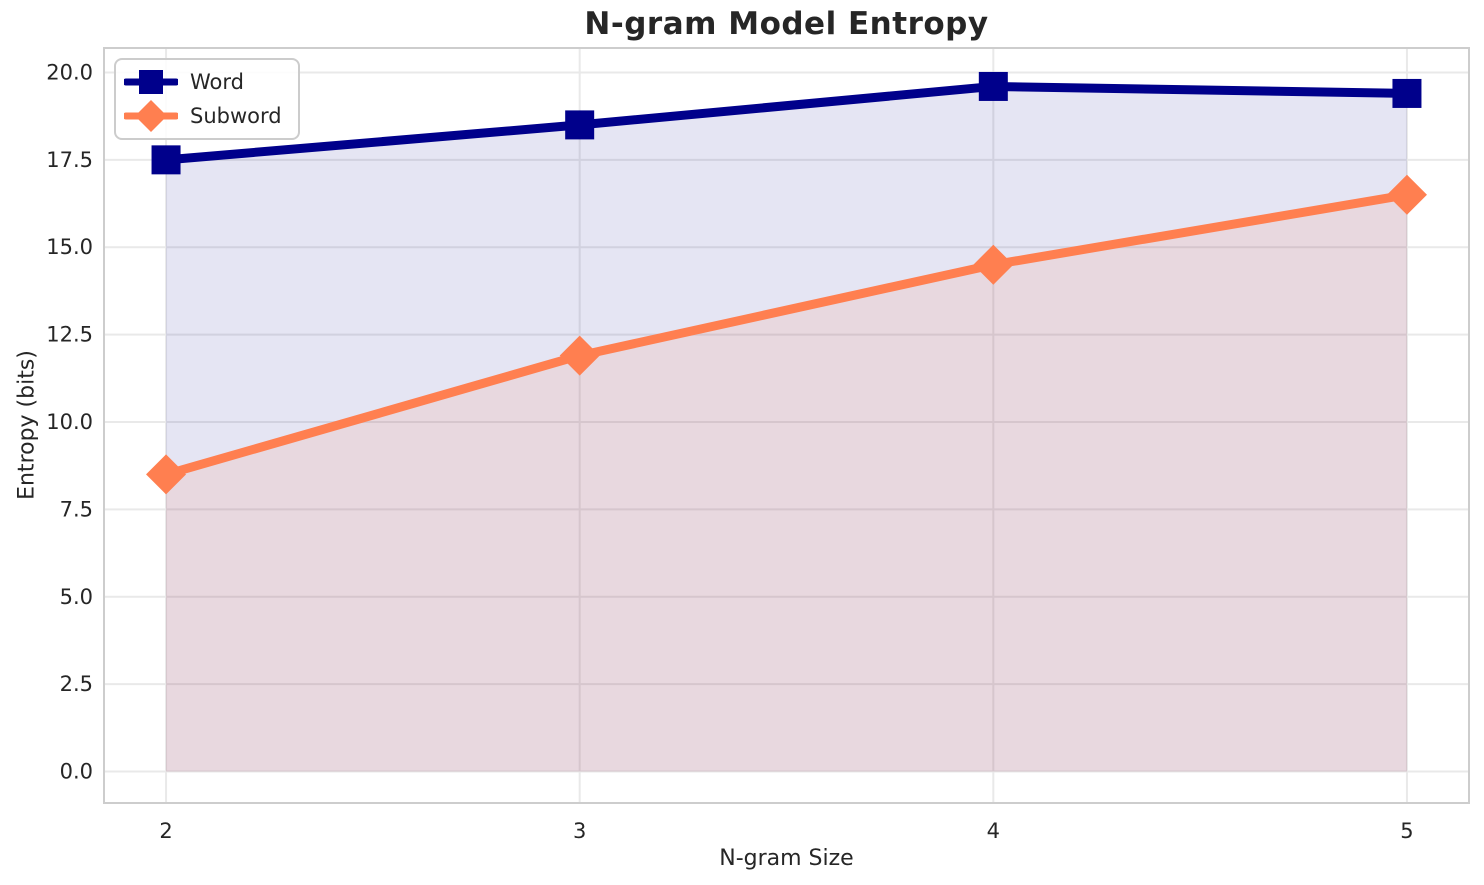  What do you see at coordinates (165, 831) in the screenshot?
I see `x-tick-label: 2` at bounding box center [165, 831].